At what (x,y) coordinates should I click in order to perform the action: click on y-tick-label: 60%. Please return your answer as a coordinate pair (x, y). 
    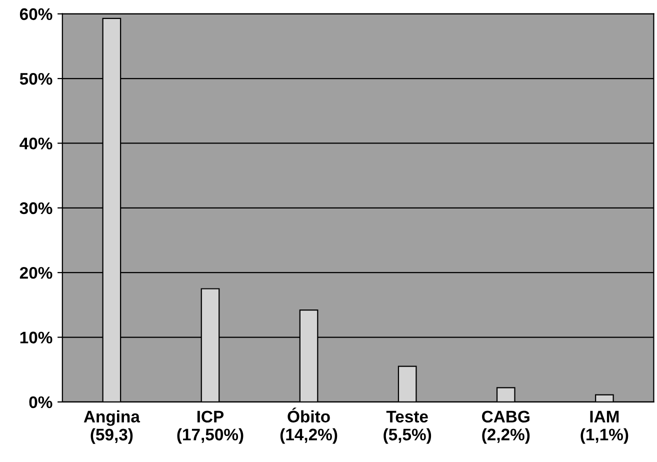
    Looking at the image, I should click on (36, 14).